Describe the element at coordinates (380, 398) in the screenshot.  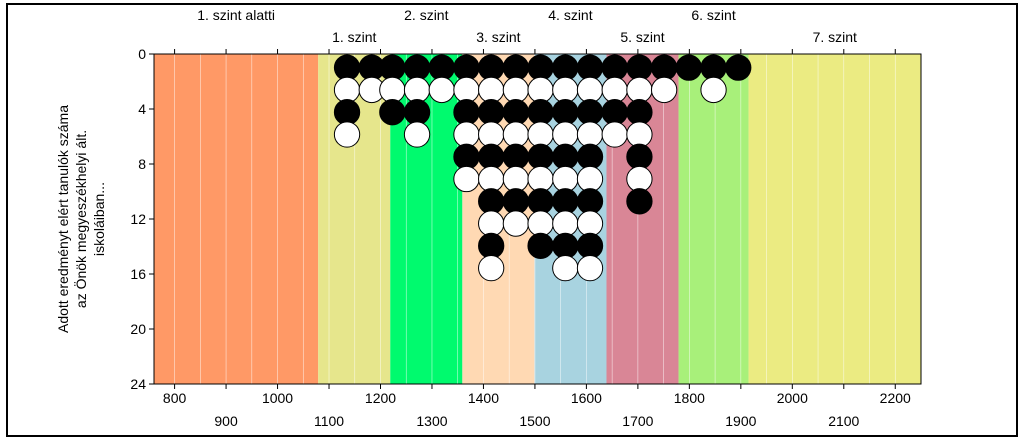
I see `x-tick-label: 1200` at that location.